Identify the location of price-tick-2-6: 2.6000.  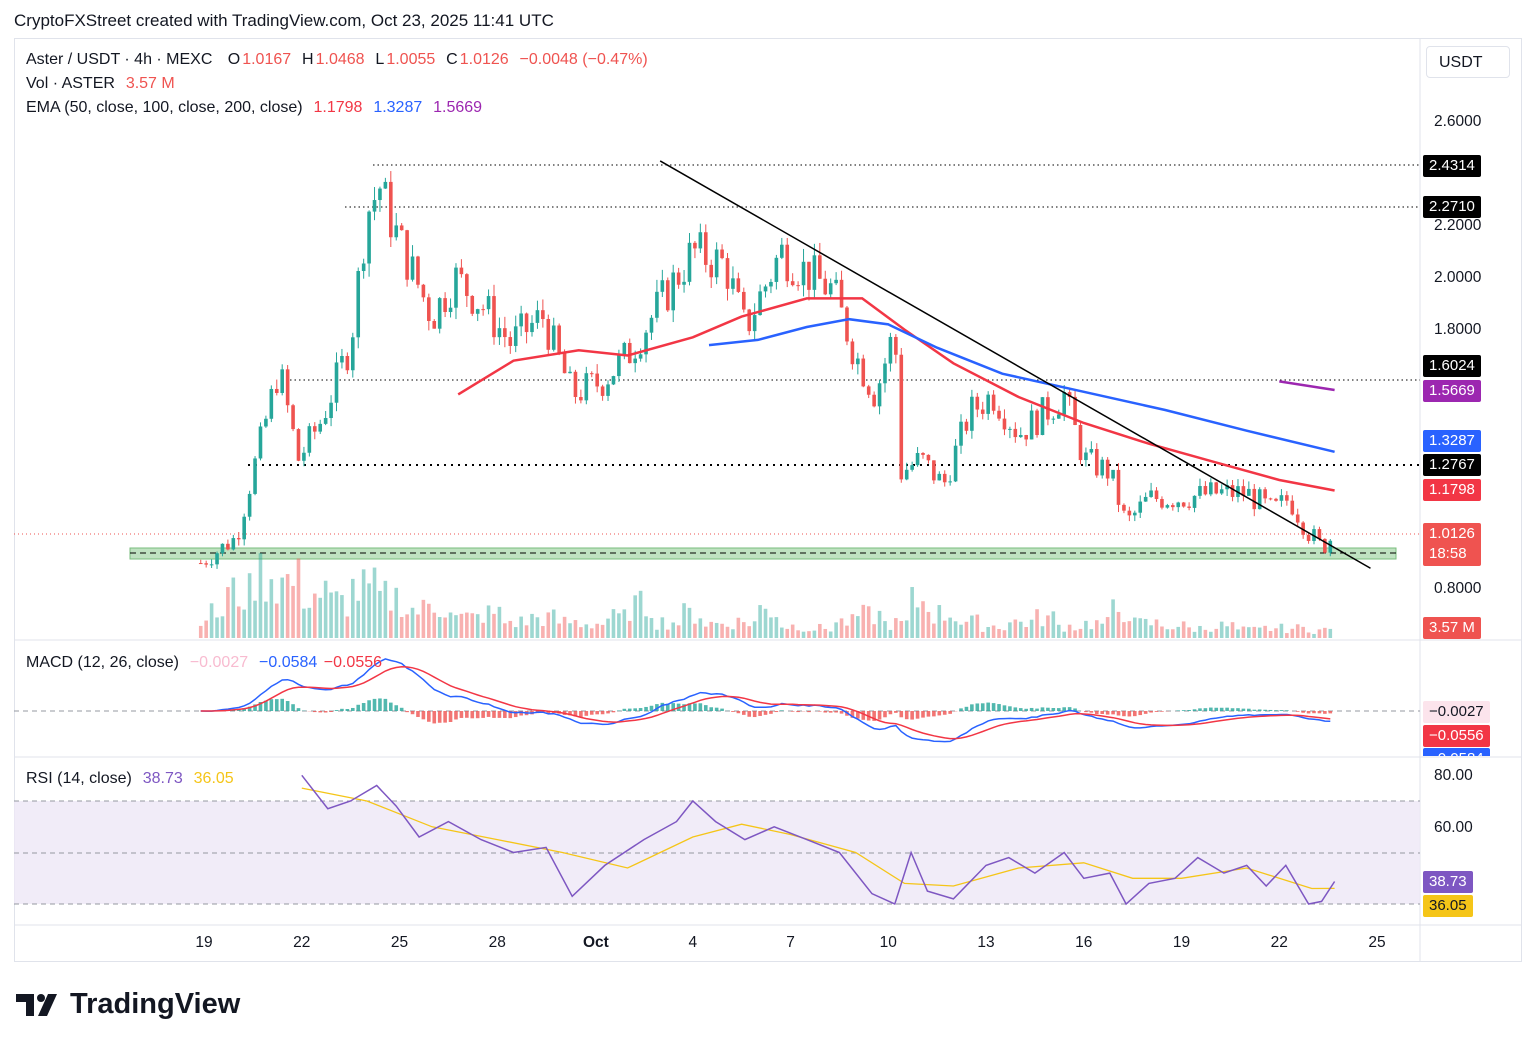
(1458, 121).